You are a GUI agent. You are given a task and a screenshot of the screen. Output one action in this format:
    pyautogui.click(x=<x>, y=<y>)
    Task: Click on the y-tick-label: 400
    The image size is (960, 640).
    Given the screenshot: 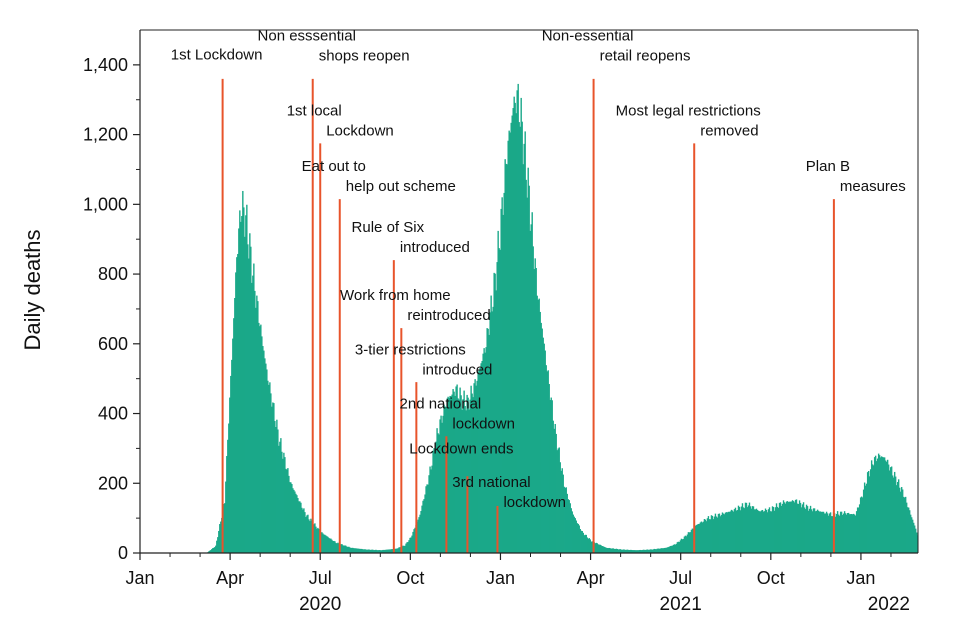 What is the action you would take?
    pyautogui.click(x=113, y=414)
    